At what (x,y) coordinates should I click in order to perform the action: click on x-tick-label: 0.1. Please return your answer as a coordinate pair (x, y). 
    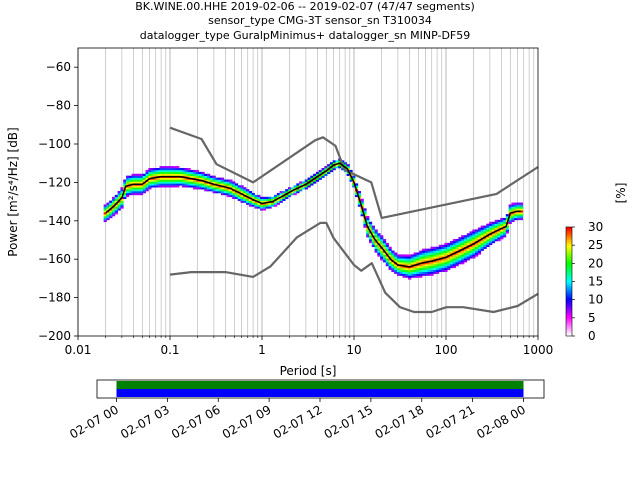
    Looking at the image, I should click on (169, 350).